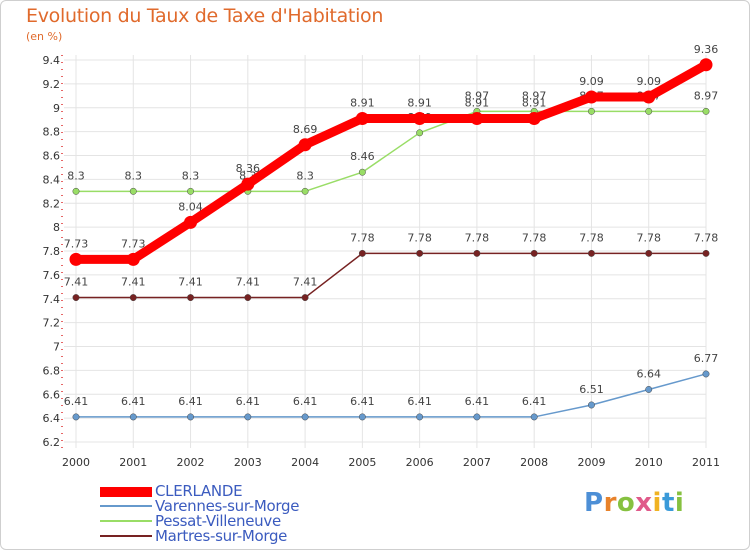 Image resolution: width=750 pixels, height=550 pixels. I want to click on x-tick-label: 2000, so click(76, 462).